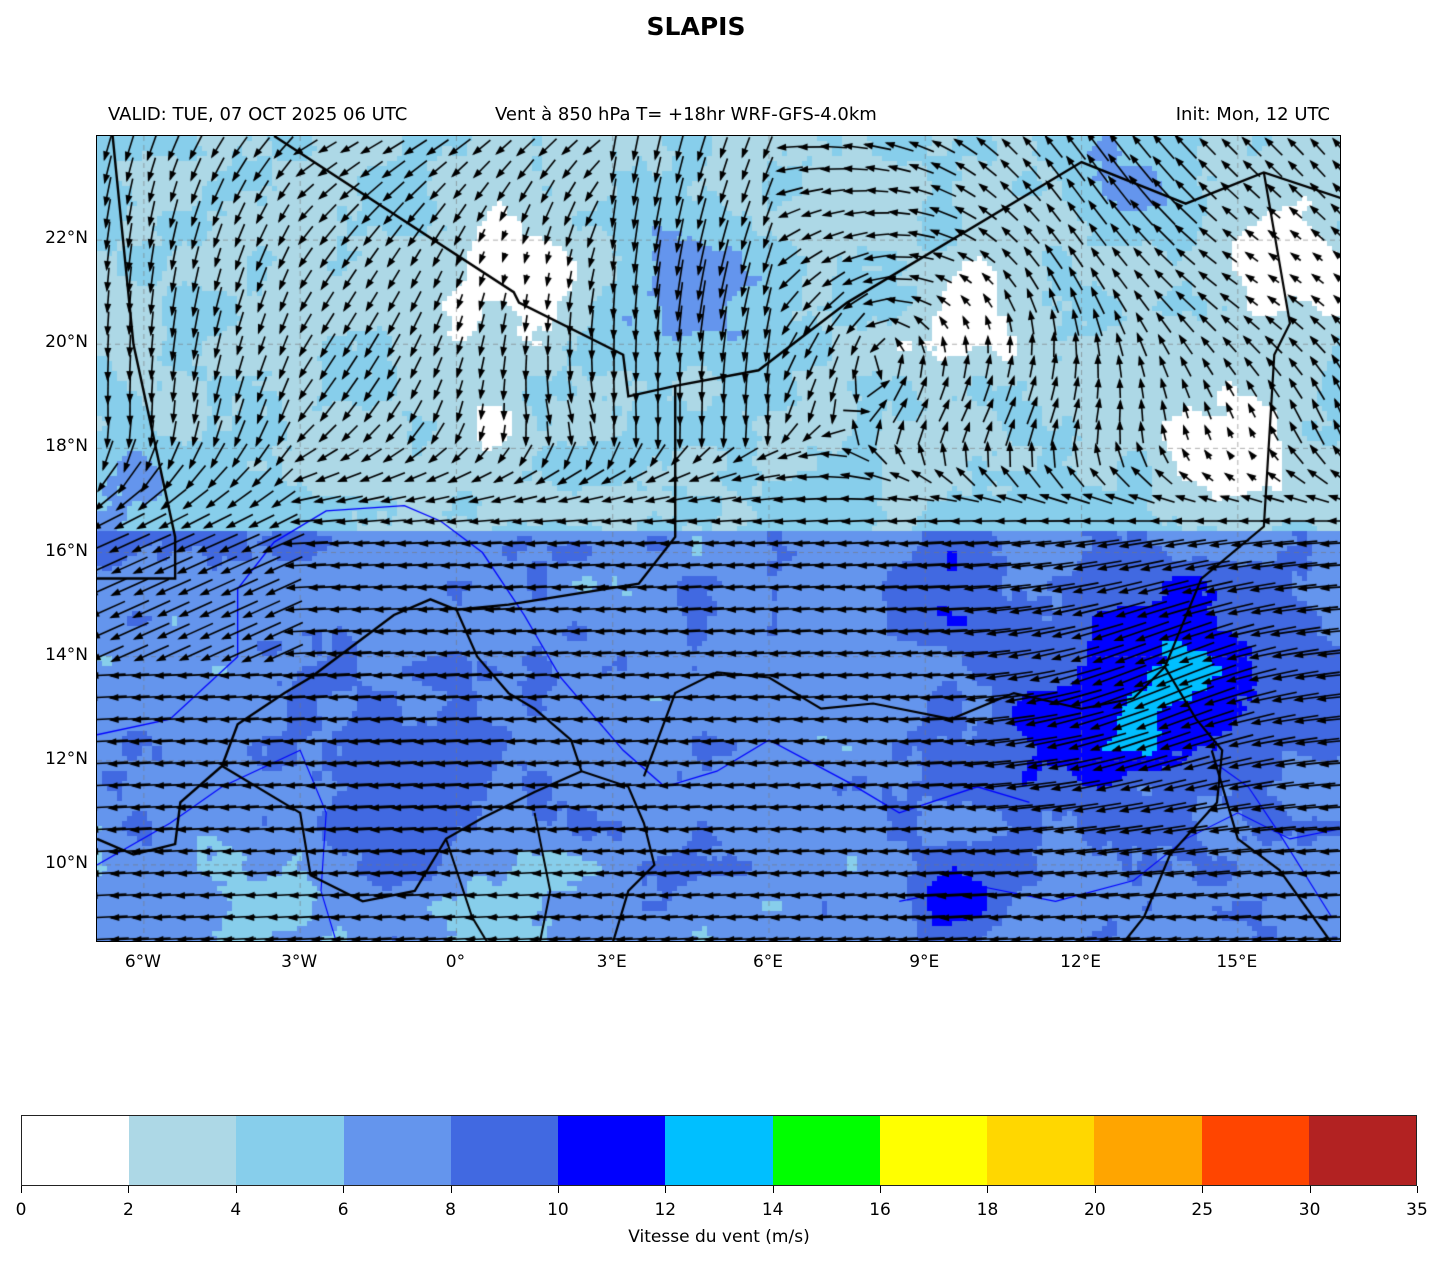 The image size is (1444, 1264). Describe the element at coordinates (1252, 114) in the screenshot. I see `init-time: Init: Mon, 12 UTC` at that location.